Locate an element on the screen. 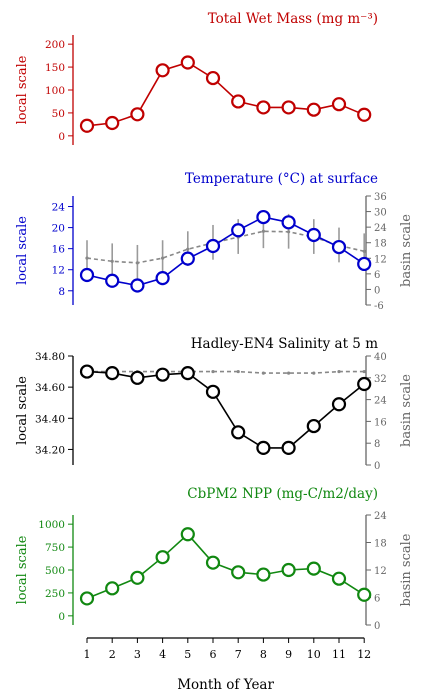 This screenshot has height=700, width=424. y-tick-label-left: 150 is located at coordinates (55, 68).